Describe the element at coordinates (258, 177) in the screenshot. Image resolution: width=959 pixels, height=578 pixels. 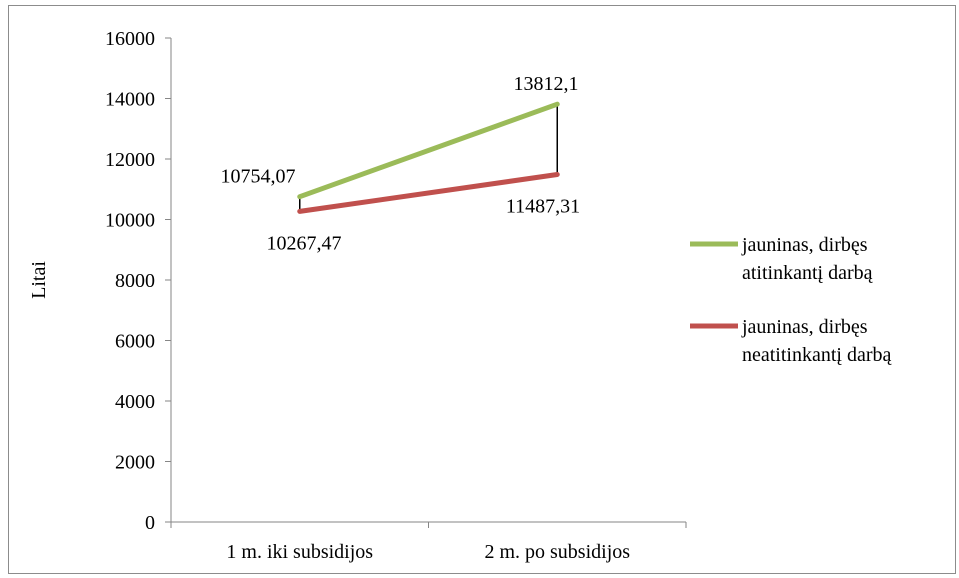
I see `data-label: 10754,07` at that location.